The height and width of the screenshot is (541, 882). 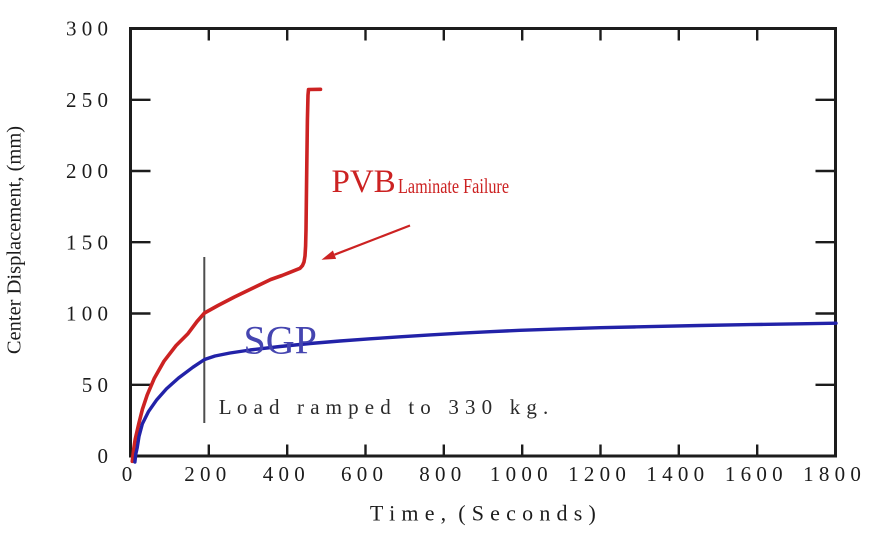 What do you see at coordinates (87, 29) in the screenshot?
I see `svg-text: 3 0 0` at bounding box center [87, 29].